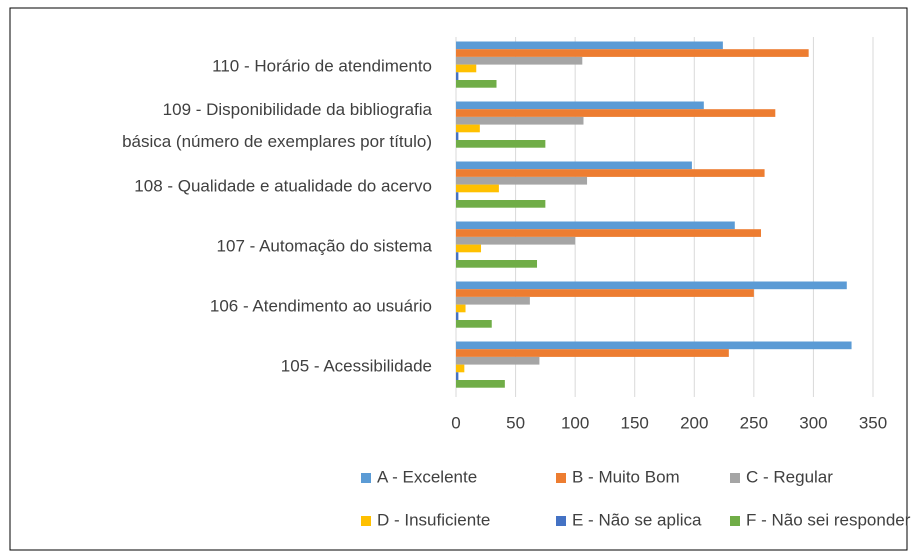 The image size is (917, 559). I want to click on legend-label: E - Não se aplica, so click(637, 519).